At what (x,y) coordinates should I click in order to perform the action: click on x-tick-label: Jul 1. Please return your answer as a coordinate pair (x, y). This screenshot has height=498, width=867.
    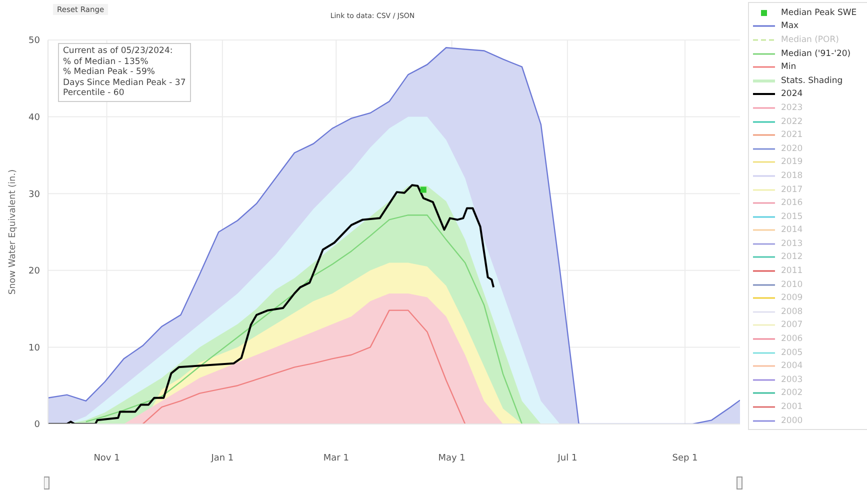
    Looking at the image, I should click on (567, 458).